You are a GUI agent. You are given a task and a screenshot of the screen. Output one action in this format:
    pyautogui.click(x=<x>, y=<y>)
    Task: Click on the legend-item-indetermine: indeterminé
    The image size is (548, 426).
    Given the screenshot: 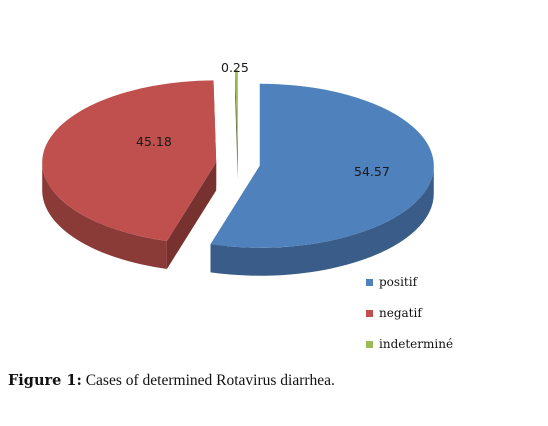 What is the action you would take?
    pyautogui.click(x=409, y=344)
    